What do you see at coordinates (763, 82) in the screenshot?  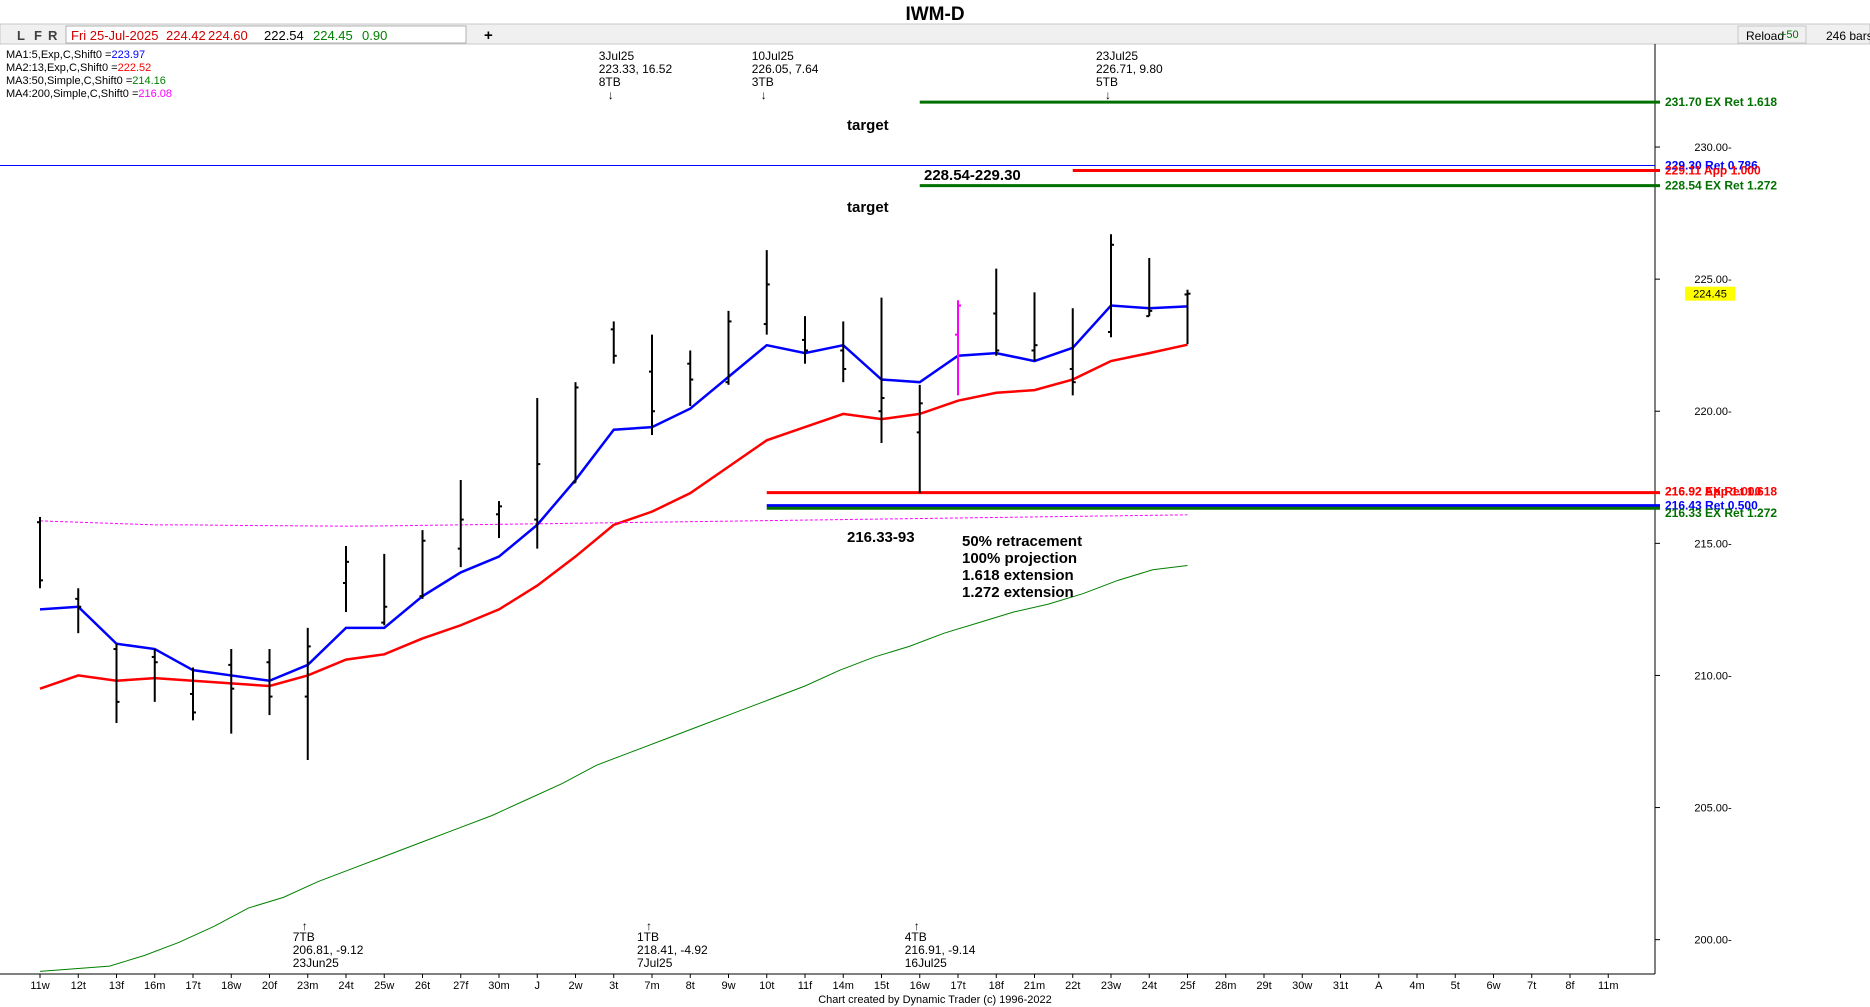 I see `swing-high-label: 3TB` at bounding box center [763, 82].